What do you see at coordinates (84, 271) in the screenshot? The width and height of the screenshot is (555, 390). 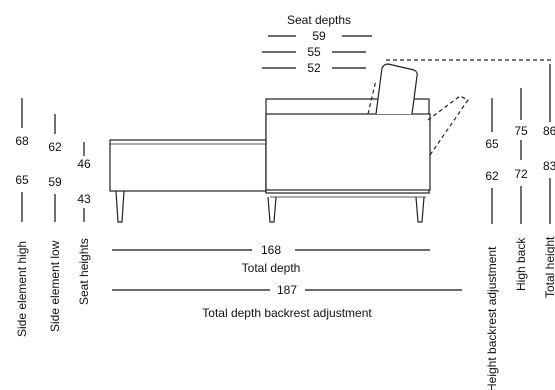 I see `seat-heights-label: Seat heights` at bounding box center [84, 271].